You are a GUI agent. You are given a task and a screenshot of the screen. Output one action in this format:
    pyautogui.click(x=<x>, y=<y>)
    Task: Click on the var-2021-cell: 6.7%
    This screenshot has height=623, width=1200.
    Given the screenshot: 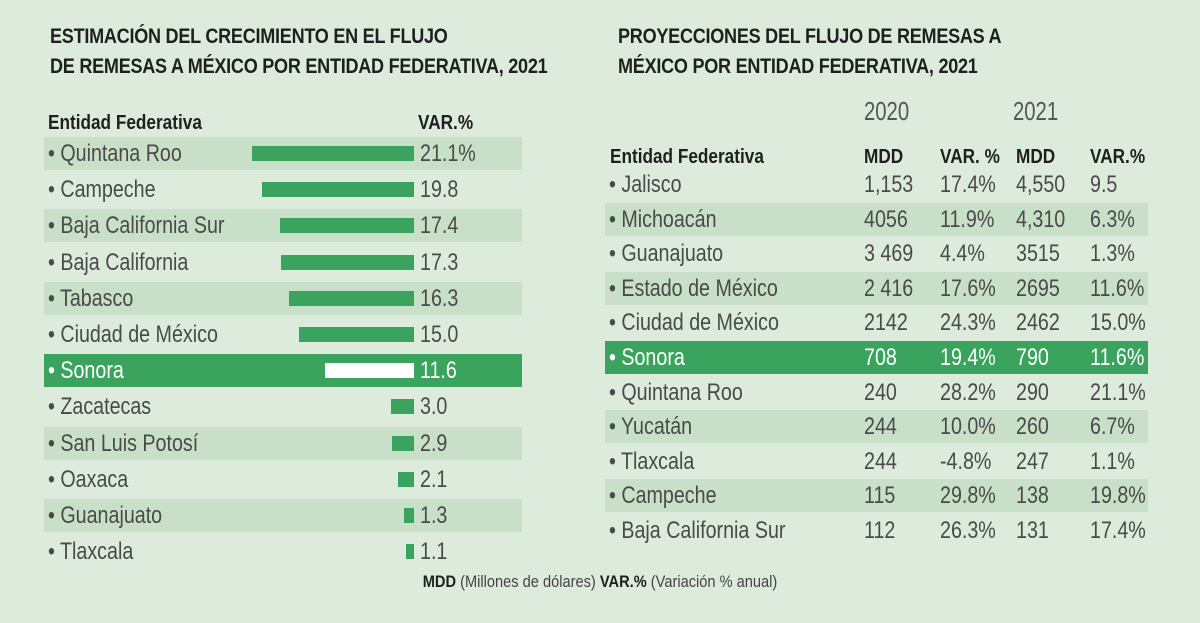 What is the action you would take?
    pyautogui.click(x=1112, y=427)
    